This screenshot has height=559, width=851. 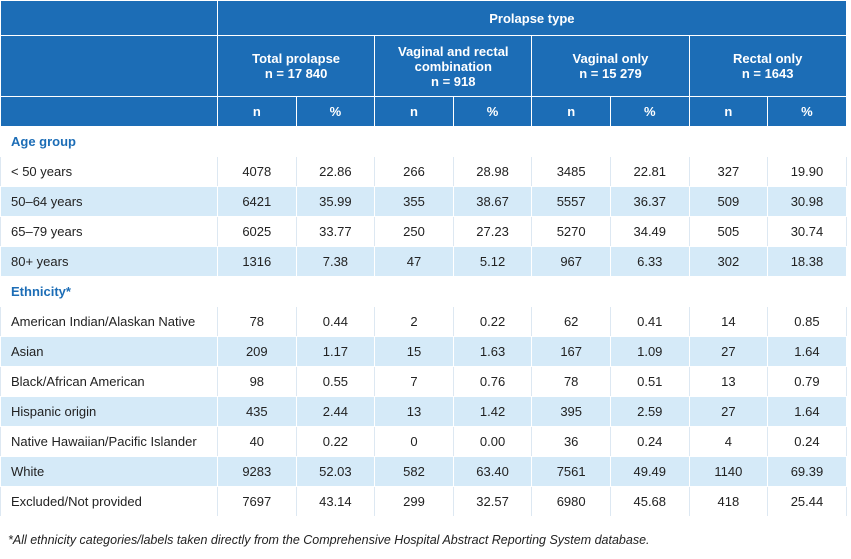 I want to click on cell-value: 5557, so click(x=571, y=201).